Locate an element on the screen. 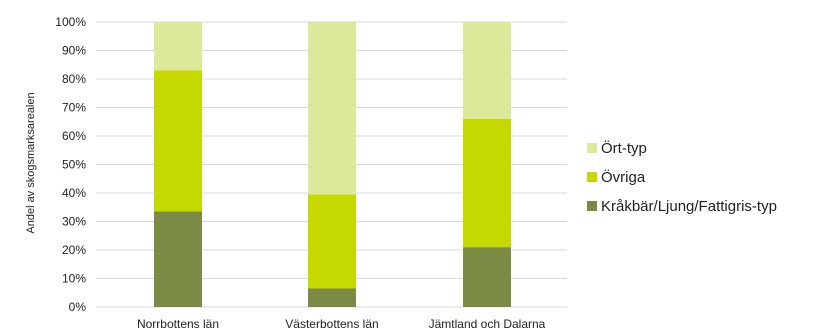 The height and width of the screenshot is (335, 817). y-tick-label: 60% is located at coordinates (74, 136).